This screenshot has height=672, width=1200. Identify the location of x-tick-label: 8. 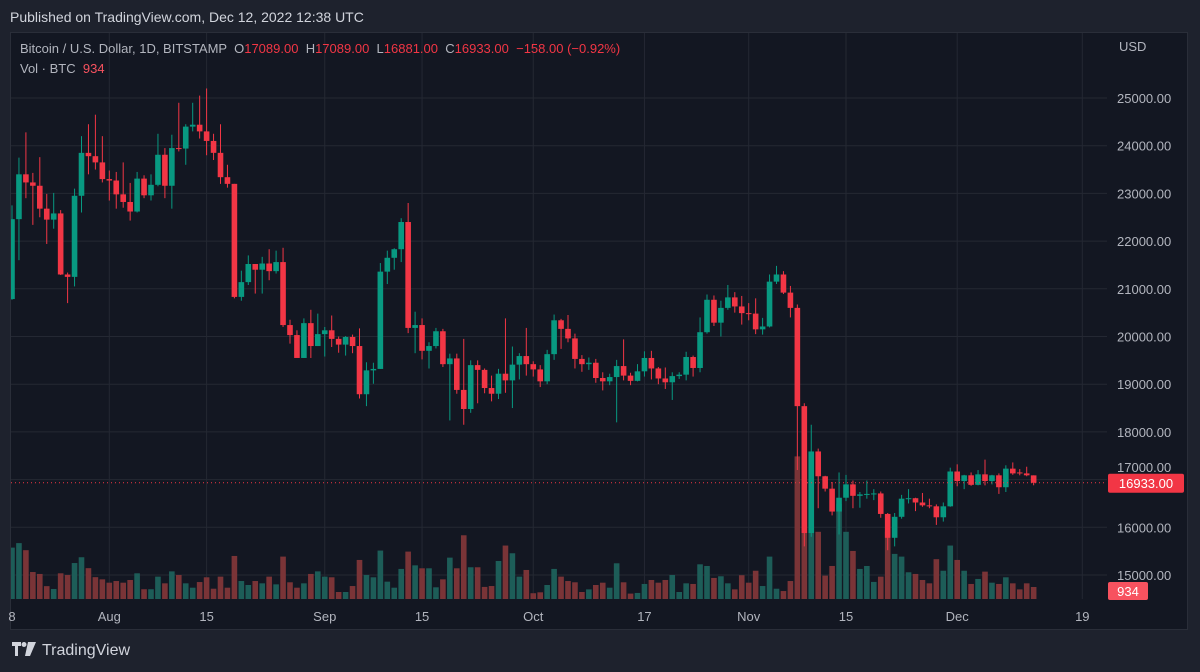
(11, 616).